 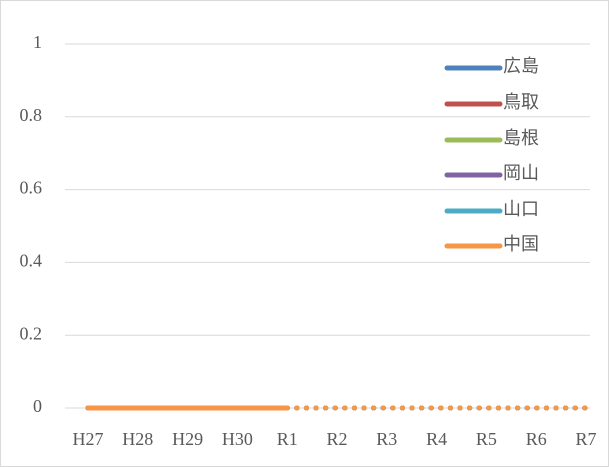 What do you see at coordinates (585, 439) in the screenshot?
I see `x-tick-label: R7` at bounding box center [585, 439].